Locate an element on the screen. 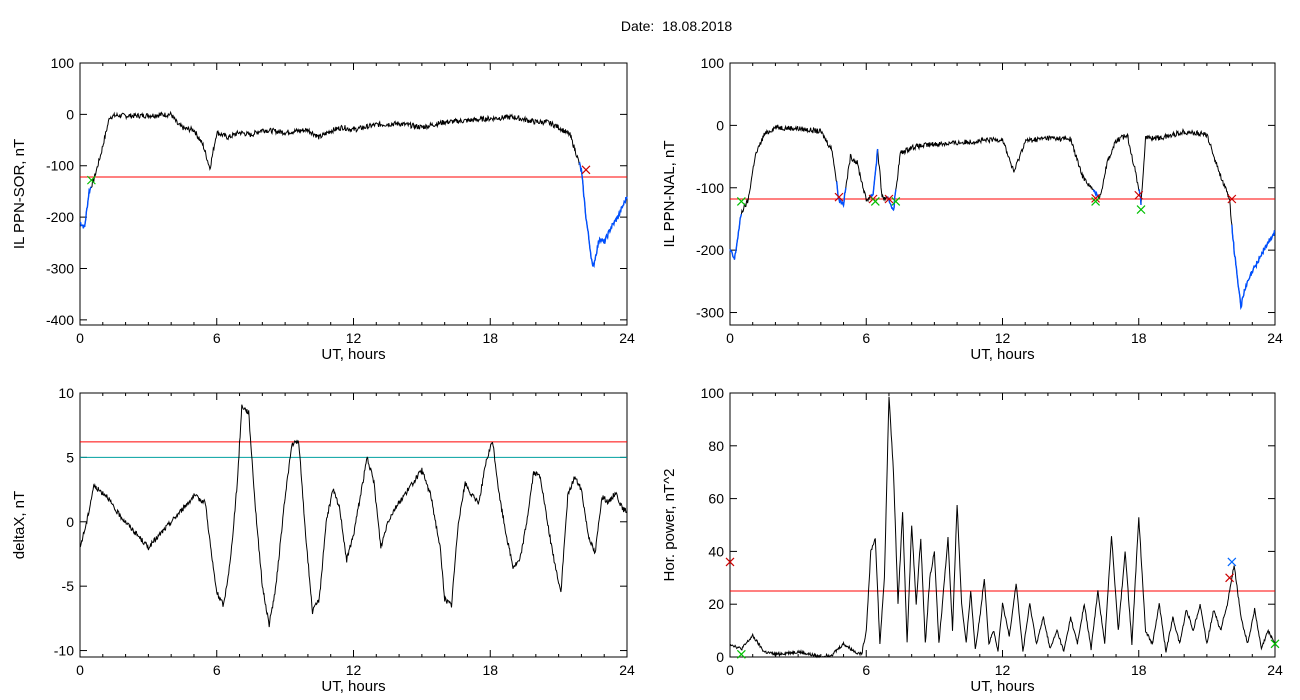  date-value: 18.08.2018 is located at coordinates (697, 26).